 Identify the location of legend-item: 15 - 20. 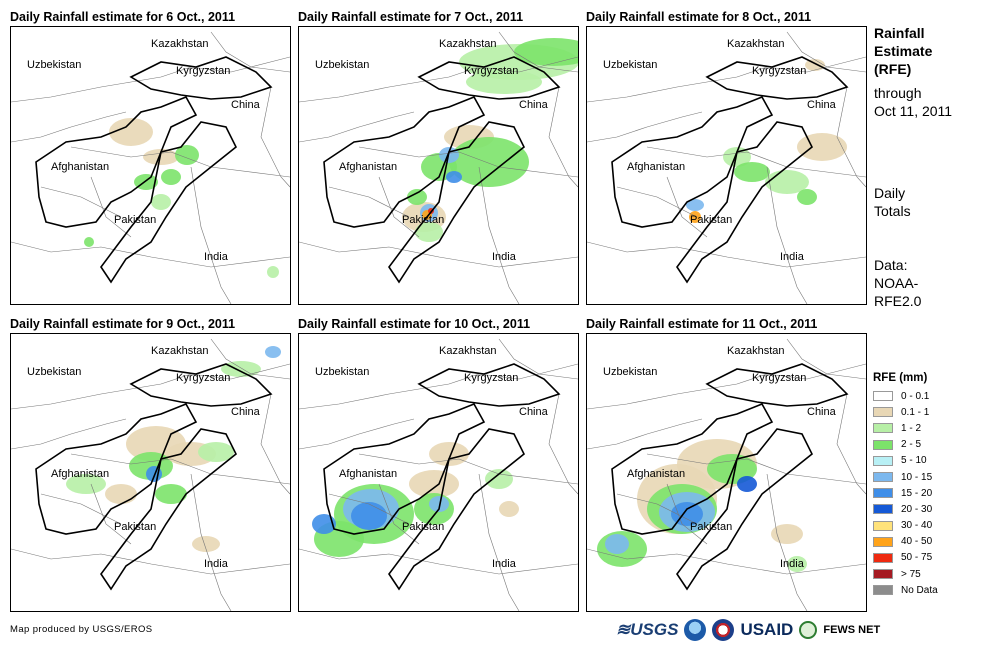
(905, 493).